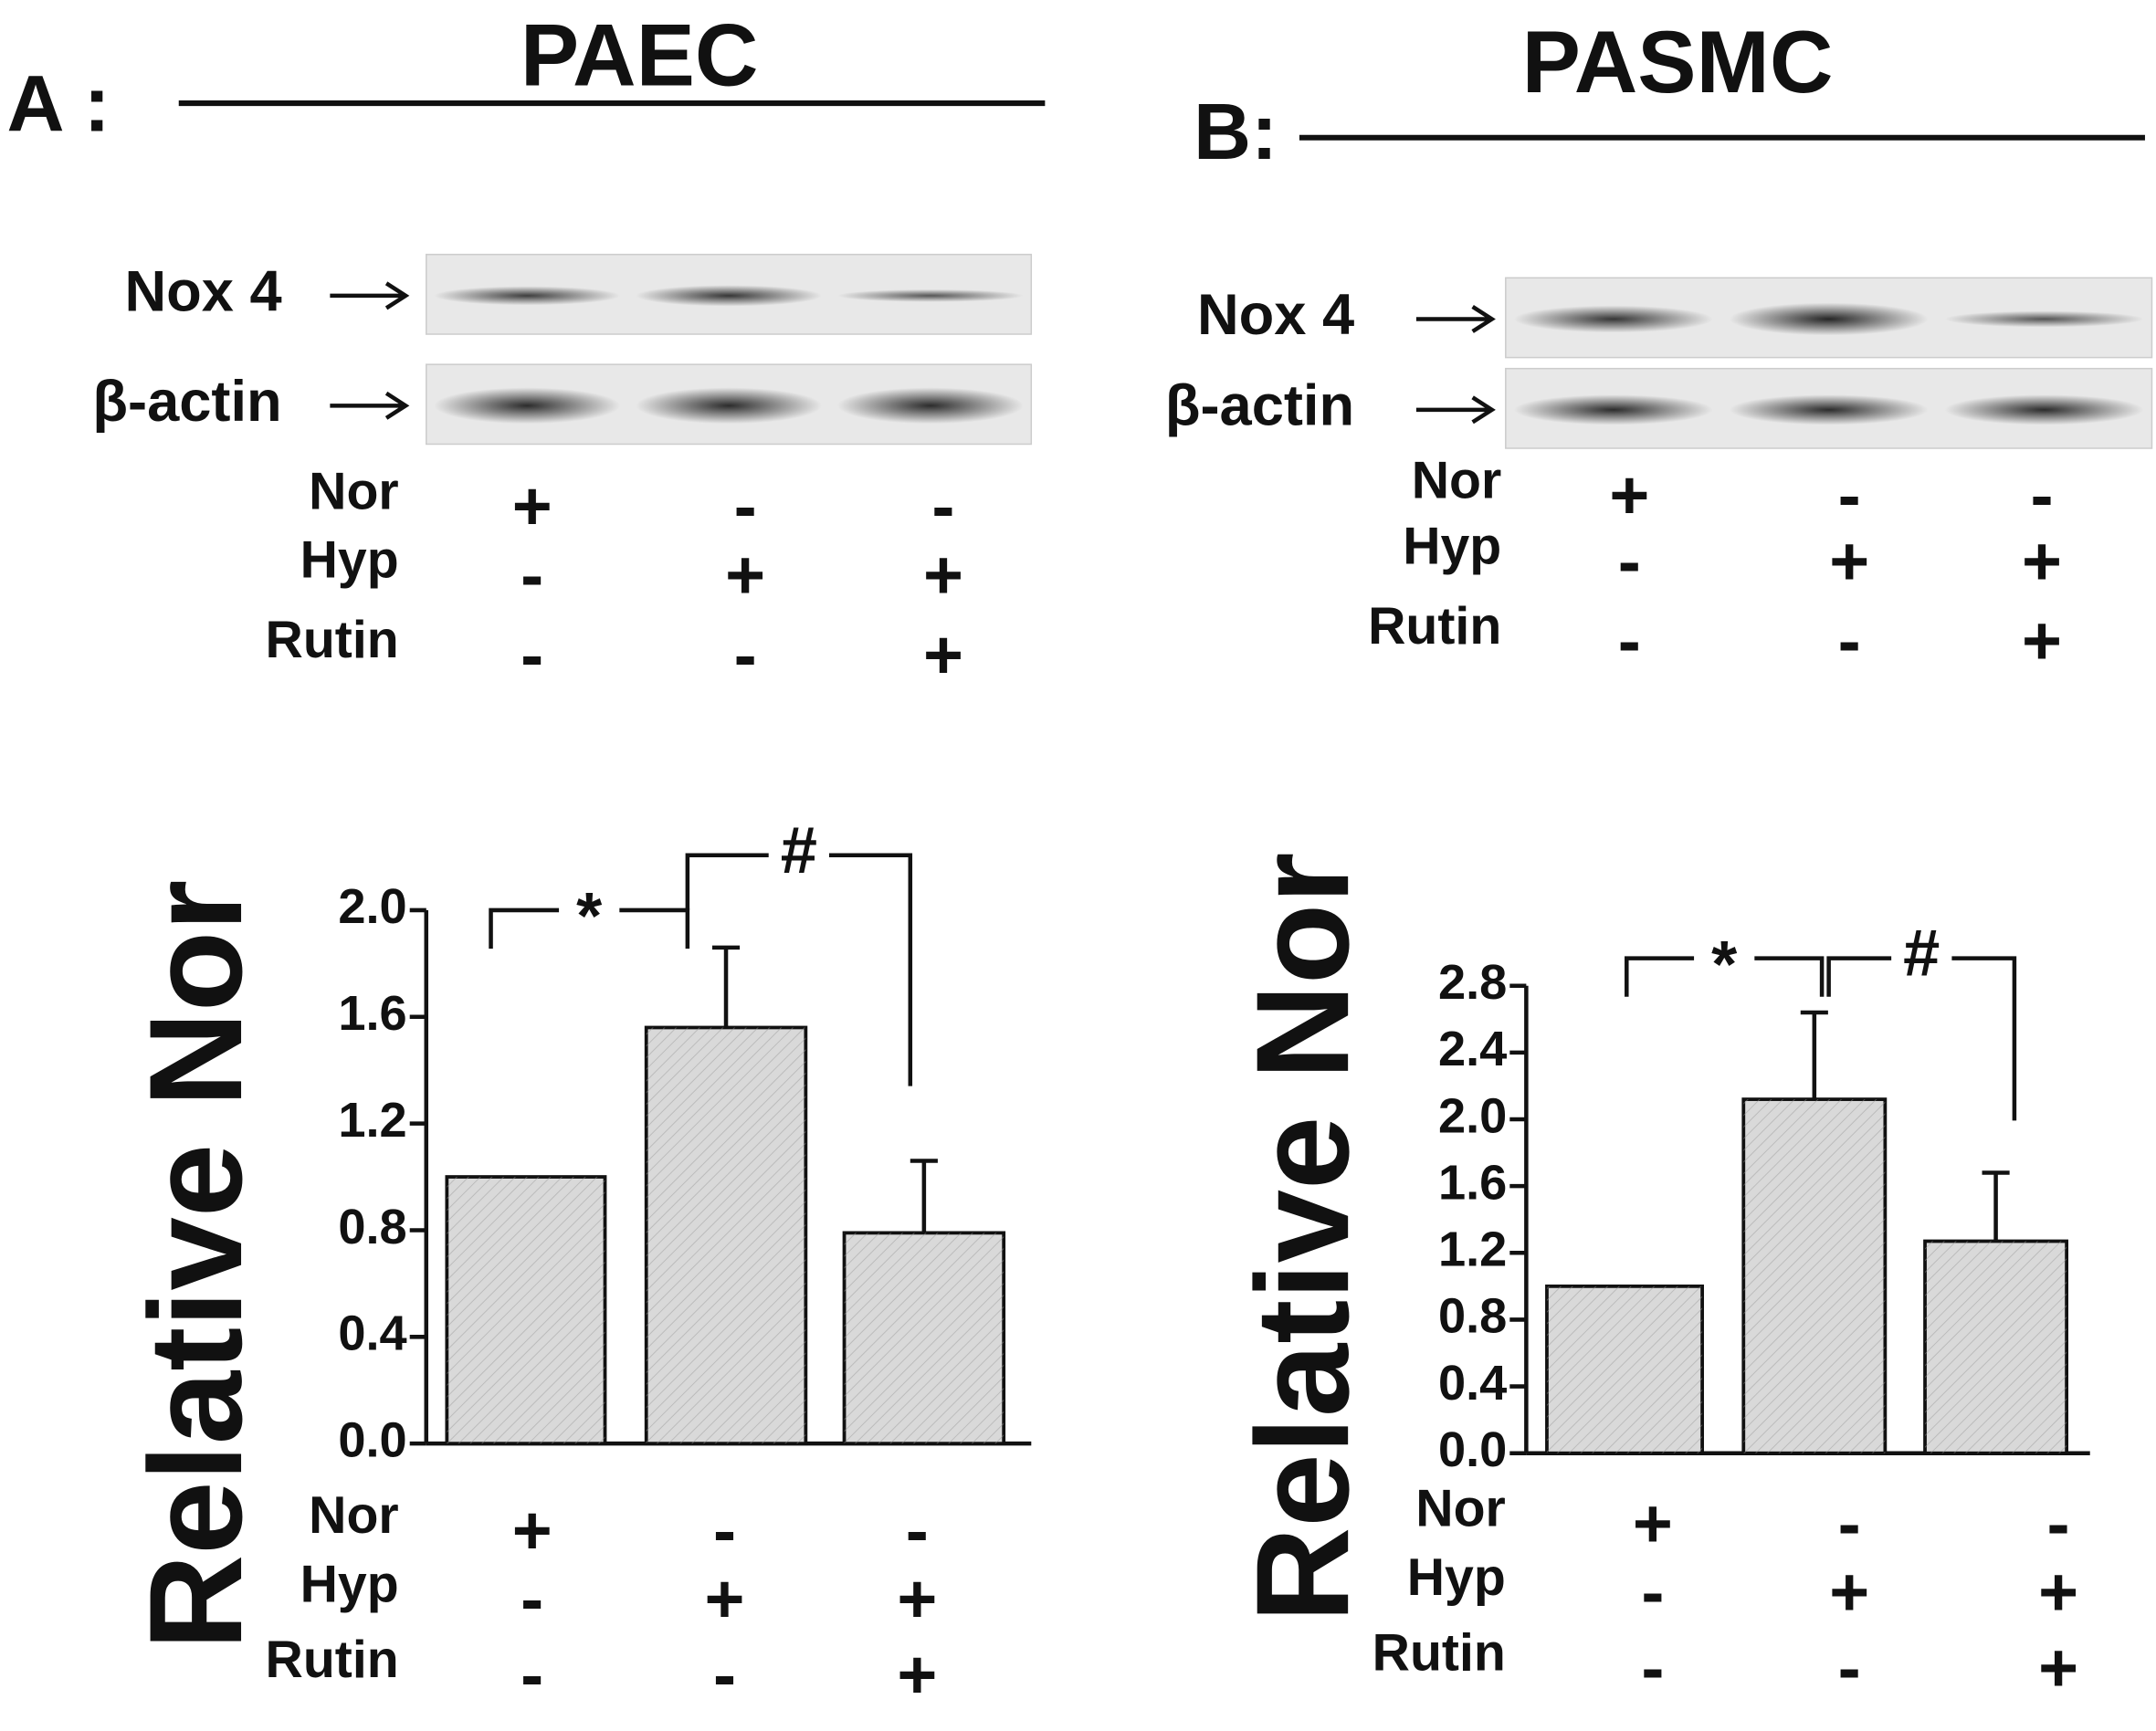  I want to click on panel-label: B:, so click(1236, 131).